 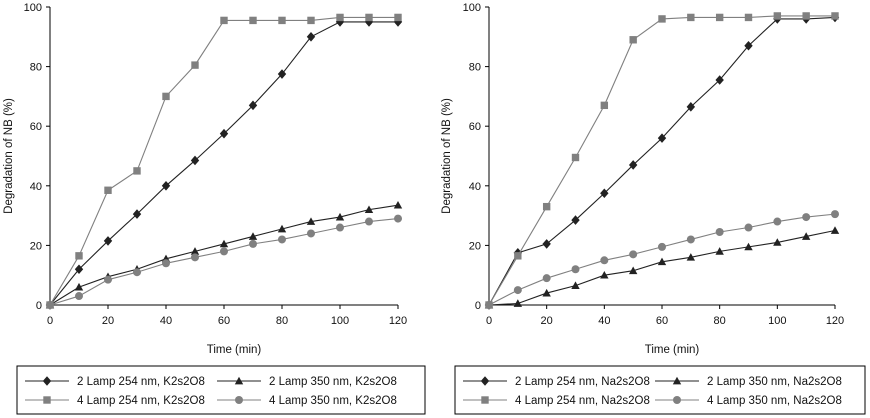 What do you see at coordinates (333, 401) in the screenshot?
I see `legend-label: 4 Lamp 350 nm, K2s2O8` at bounding box center [333, 401].